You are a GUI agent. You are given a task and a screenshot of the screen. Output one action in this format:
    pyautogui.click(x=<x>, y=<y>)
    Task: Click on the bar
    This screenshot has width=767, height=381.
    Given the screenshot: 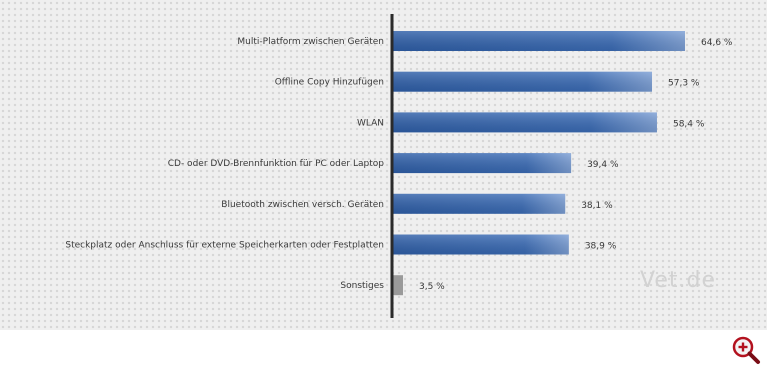 What is the action you would take?
    pyautogui.click(x=398, y=285)
    